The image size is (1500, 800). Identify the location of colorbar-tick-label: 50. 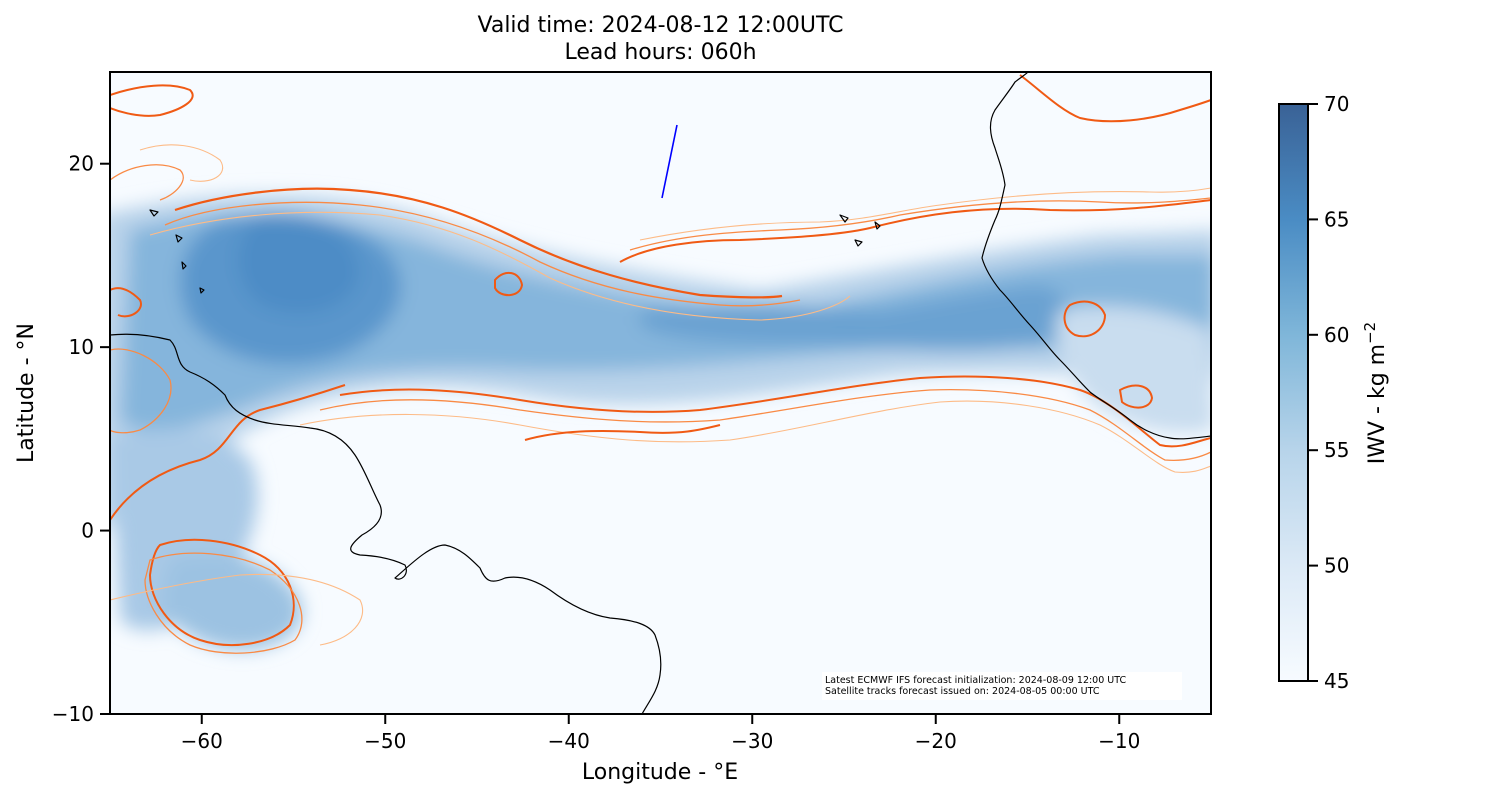
(1336, 566).